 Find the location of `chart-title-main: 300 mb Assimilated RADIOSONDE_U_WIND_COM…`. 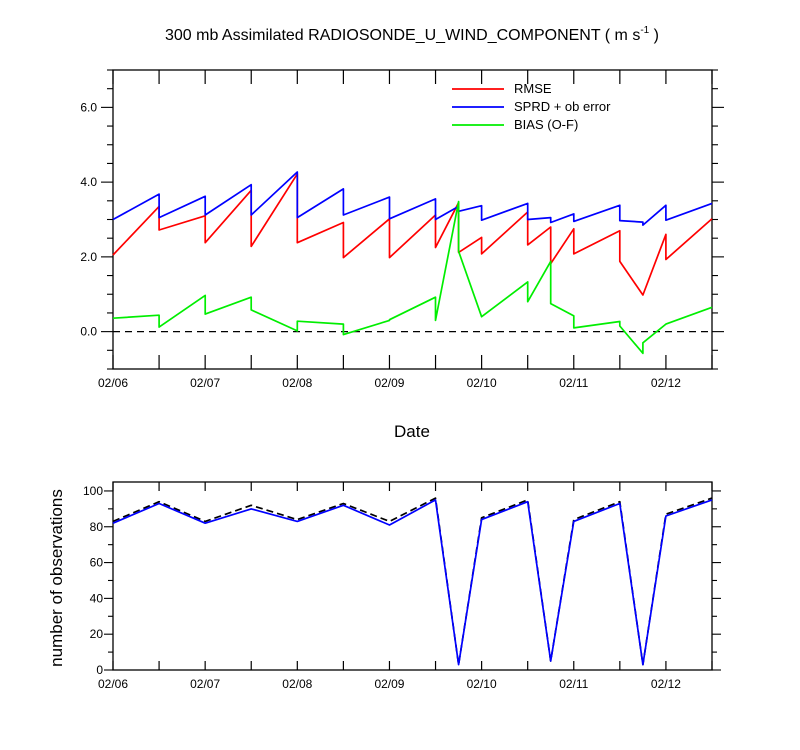

chart-title-main: 300 mb Assimilated RADIOSONDE_U_WIND_COM… is located at coordinates (402, 35).